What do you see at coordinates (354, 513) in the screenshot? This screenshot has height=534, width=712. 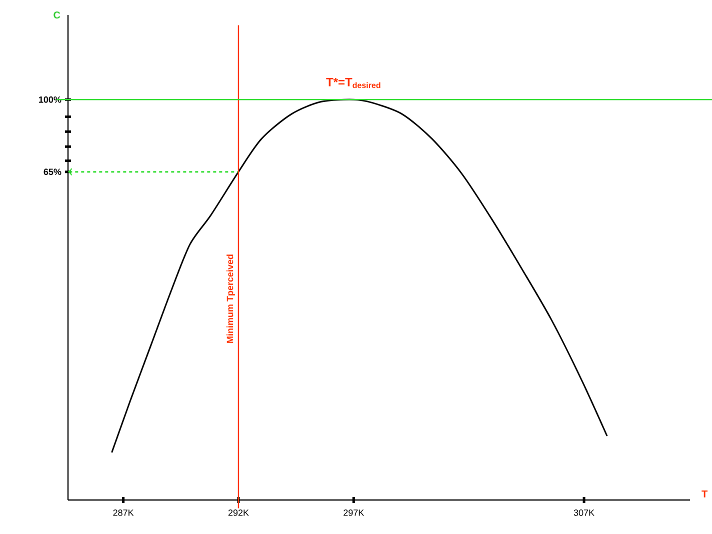 I see `x-tick-label: 297K` at bounding box center [354, 513].